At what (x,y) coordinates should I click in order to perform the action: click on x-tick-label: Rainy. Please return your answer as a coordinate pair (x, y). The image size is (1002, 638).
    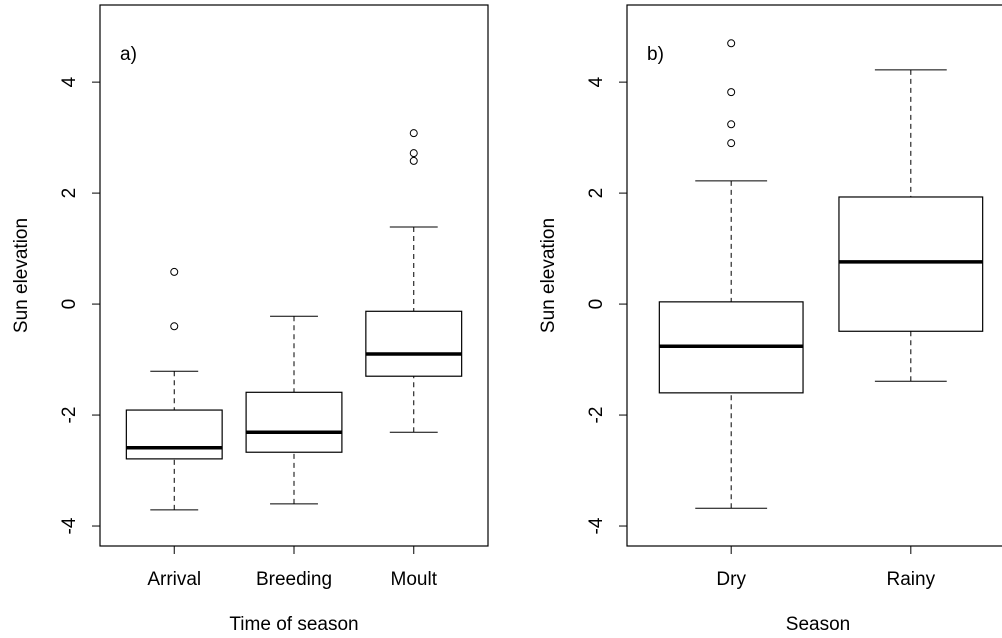
    Looking at the image, I should click on (911, 579).